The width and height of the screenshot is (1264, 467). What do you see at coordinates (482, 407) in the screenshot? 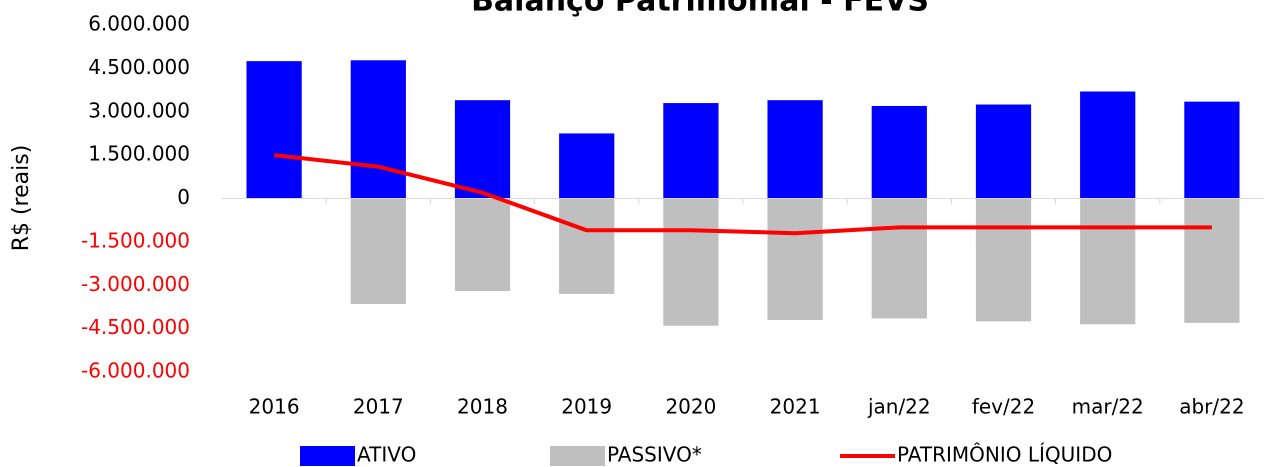
I see `x-tick-label: 2018` at bounding box center [482, 407].